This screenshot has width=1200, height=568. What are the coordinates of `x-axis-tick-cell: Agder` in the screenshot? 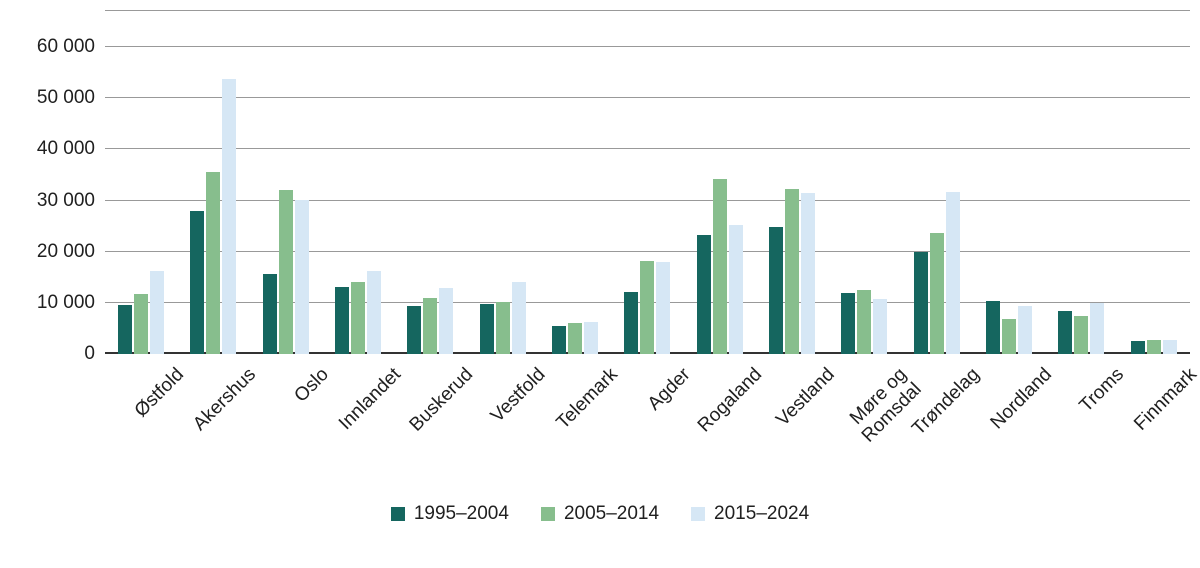 It's located at (653, 418).